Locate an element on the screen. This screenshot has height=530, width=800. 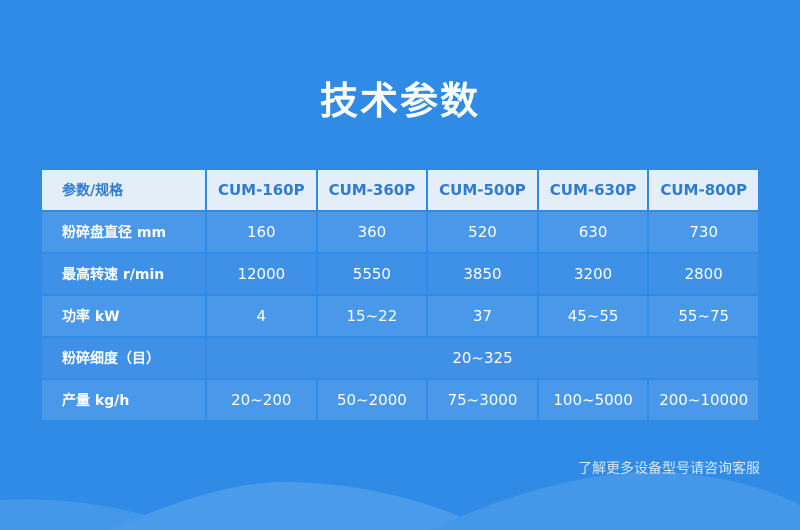
contact-note: 了解更多设备型号请咨询客服 is located at coordinates (669, 469).